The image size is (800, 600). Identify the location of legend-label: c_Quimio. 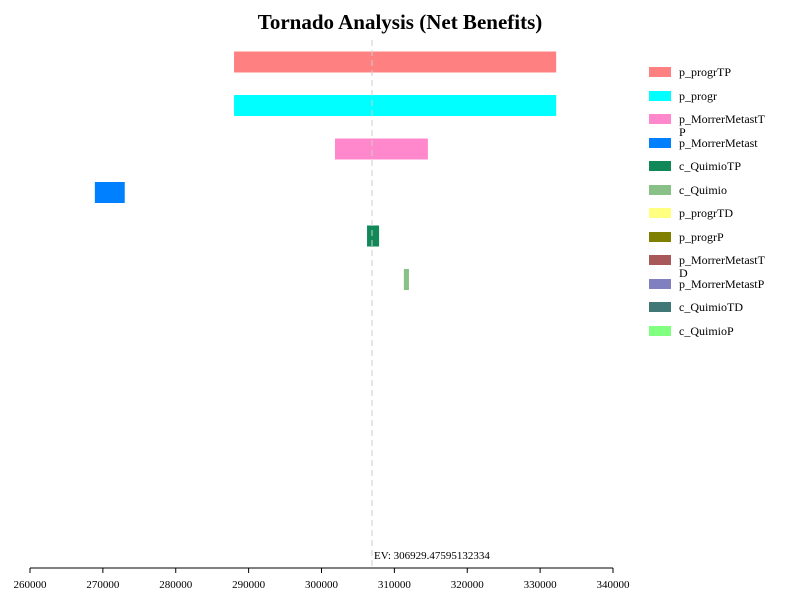
(703, 189).